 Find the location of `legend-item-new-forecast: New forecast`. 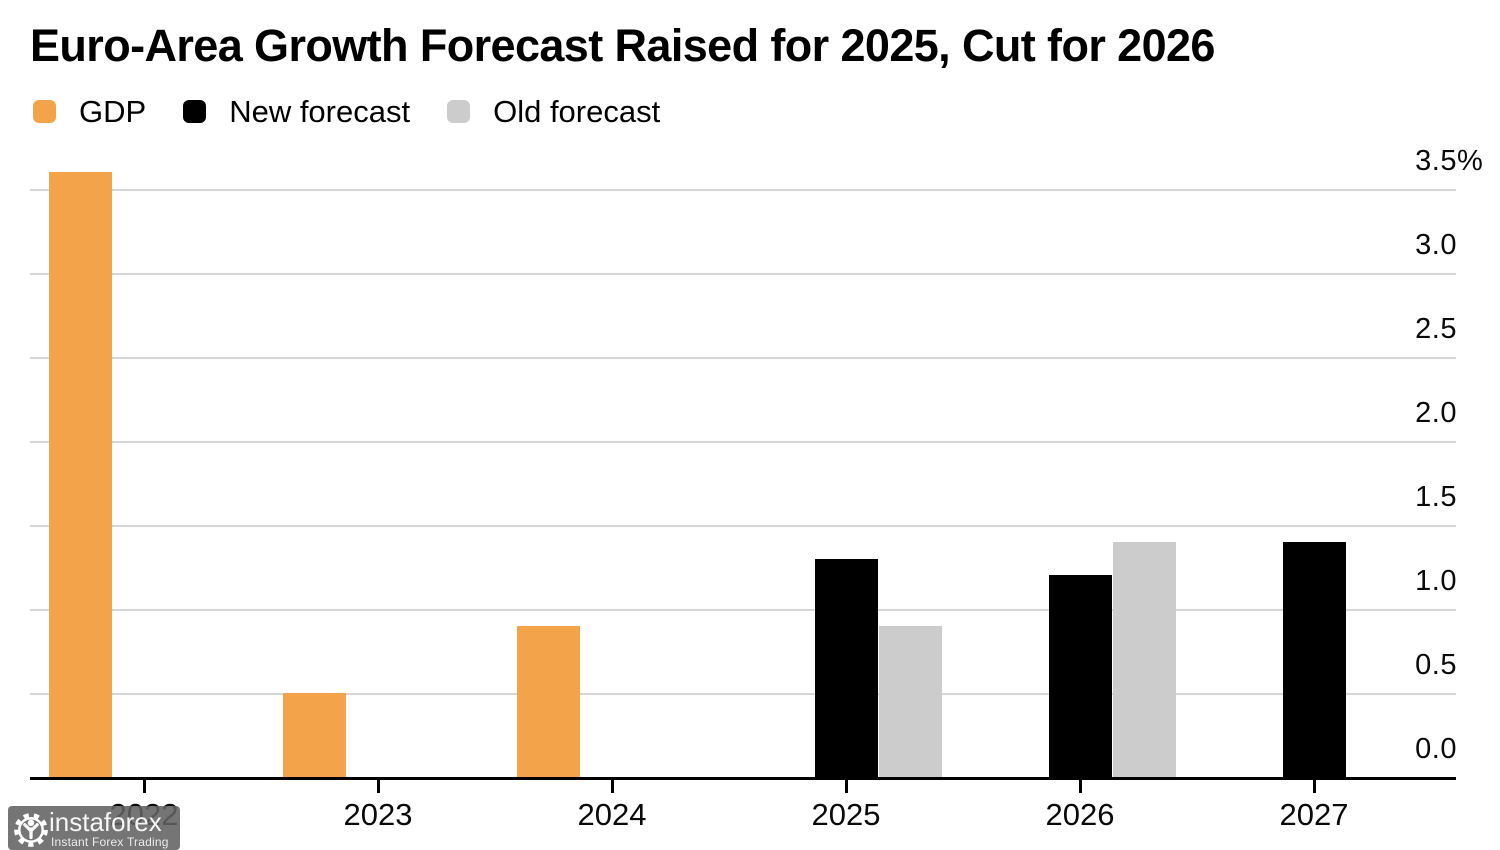

legend-item-new-forecast: New forecast is located at coordinates (296, 111).